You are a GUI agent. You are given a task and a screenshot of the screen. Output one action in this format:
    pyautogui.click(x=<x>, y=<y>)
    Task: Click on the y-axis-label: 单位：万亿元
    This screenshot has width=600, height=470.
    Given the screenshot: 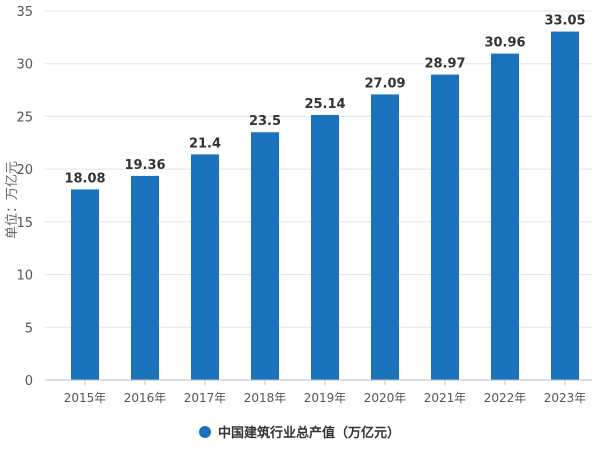 What is the action you would take?
    pyautogui.click(x=12, y=200)
    